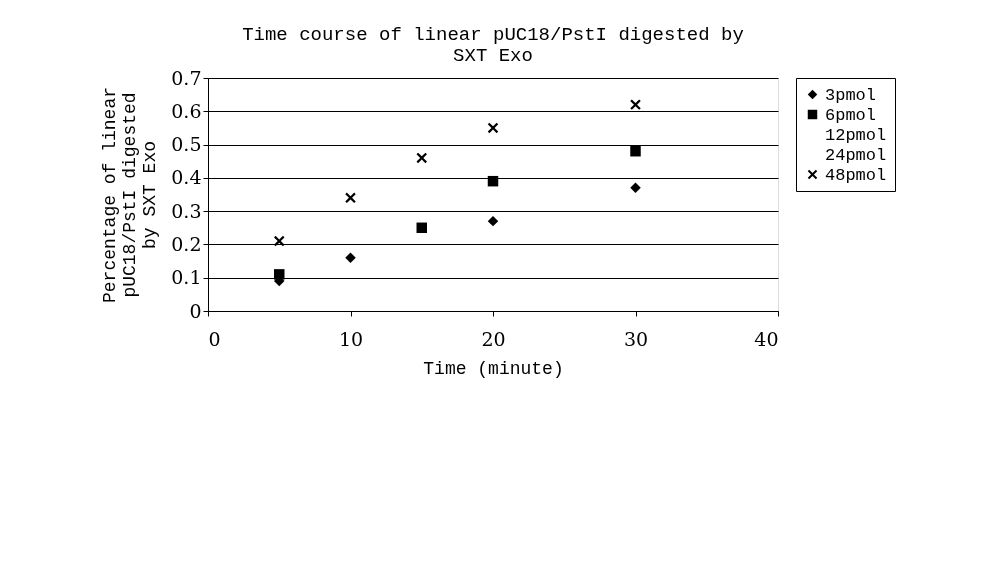  Describe the element at coordinates (186, 277) in the screenshot. I see `y-tick-label: 0.1` at that location.